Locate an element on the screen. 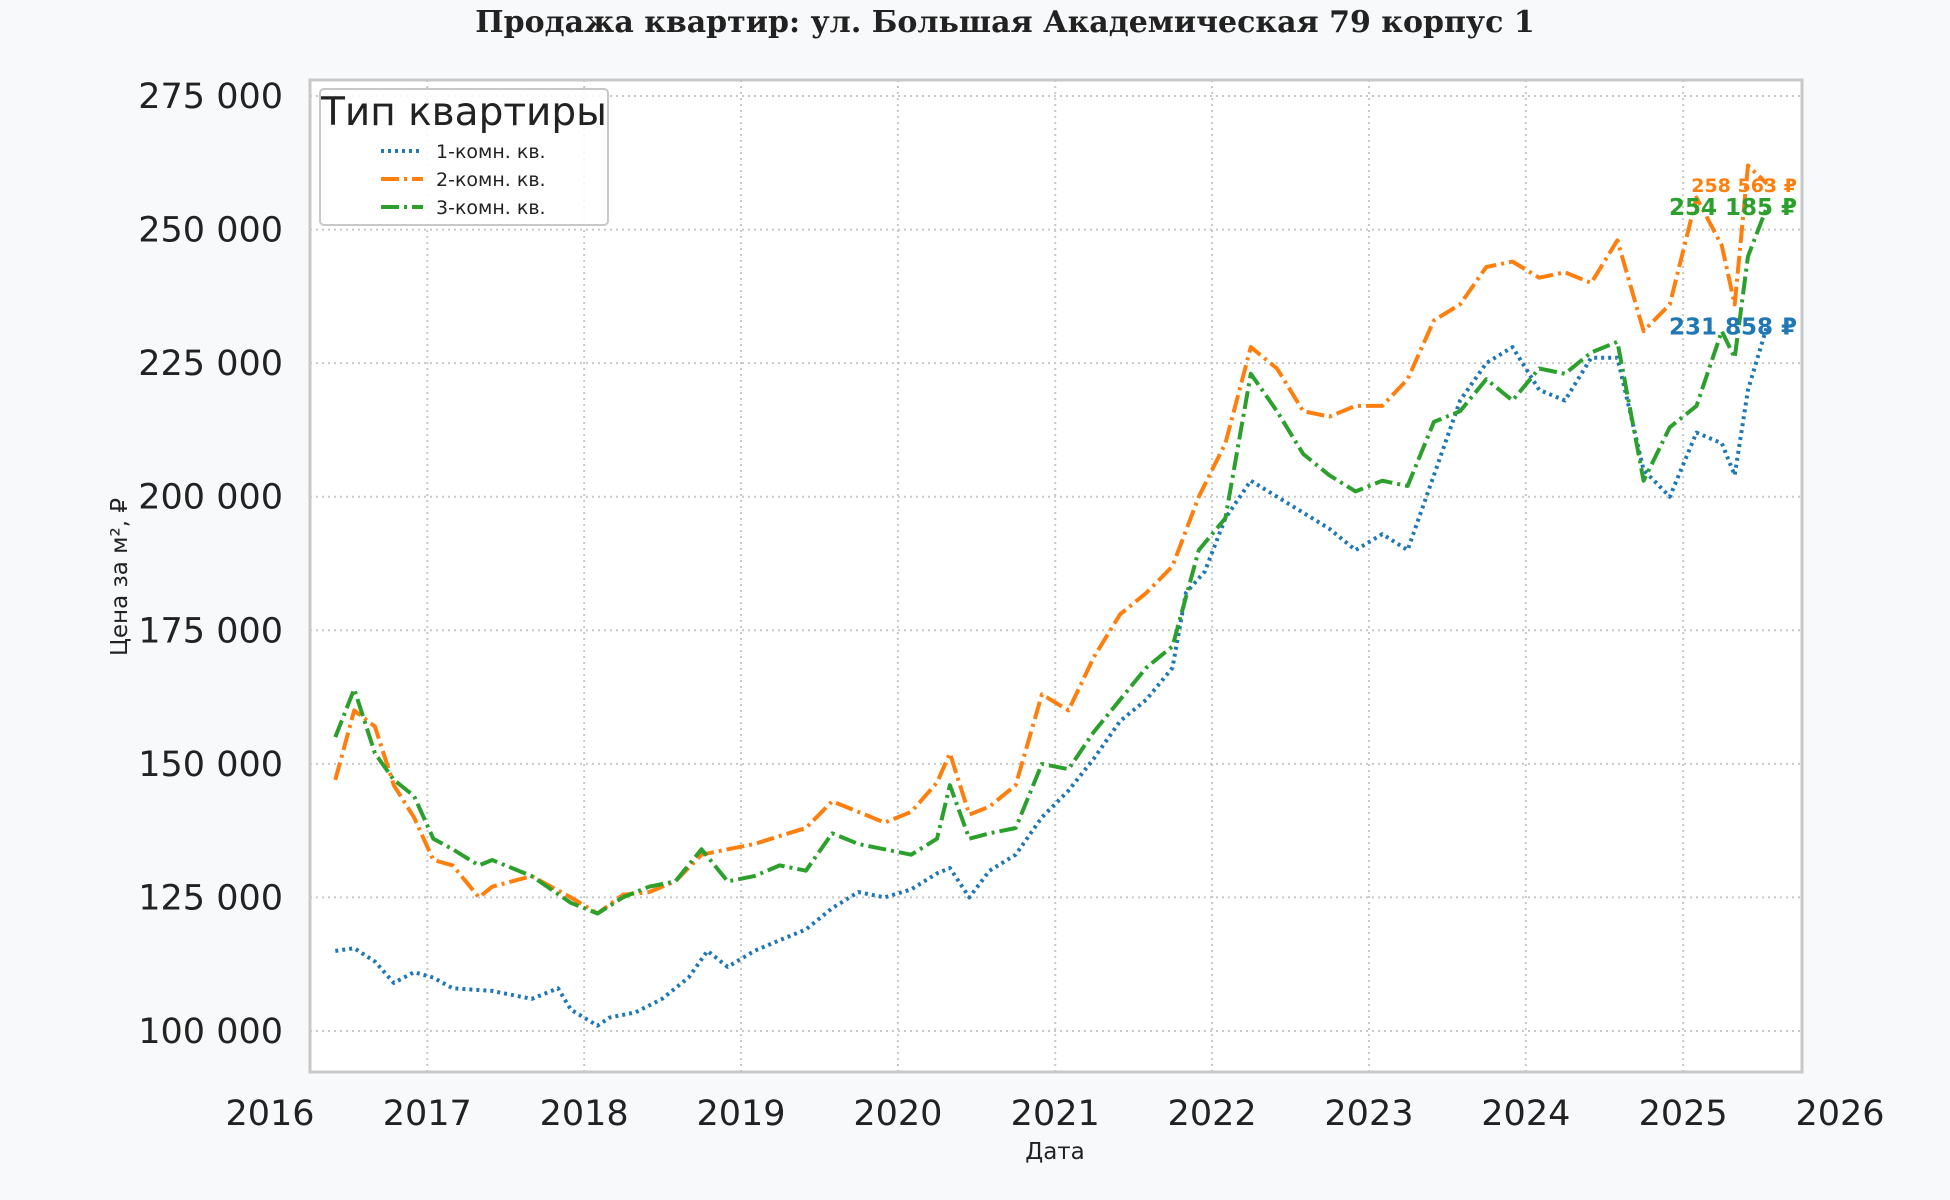  end-value-labels: 231 858 ₽ 258 563 ₽254 185 ₽ is located at coordinates (1733, 258).